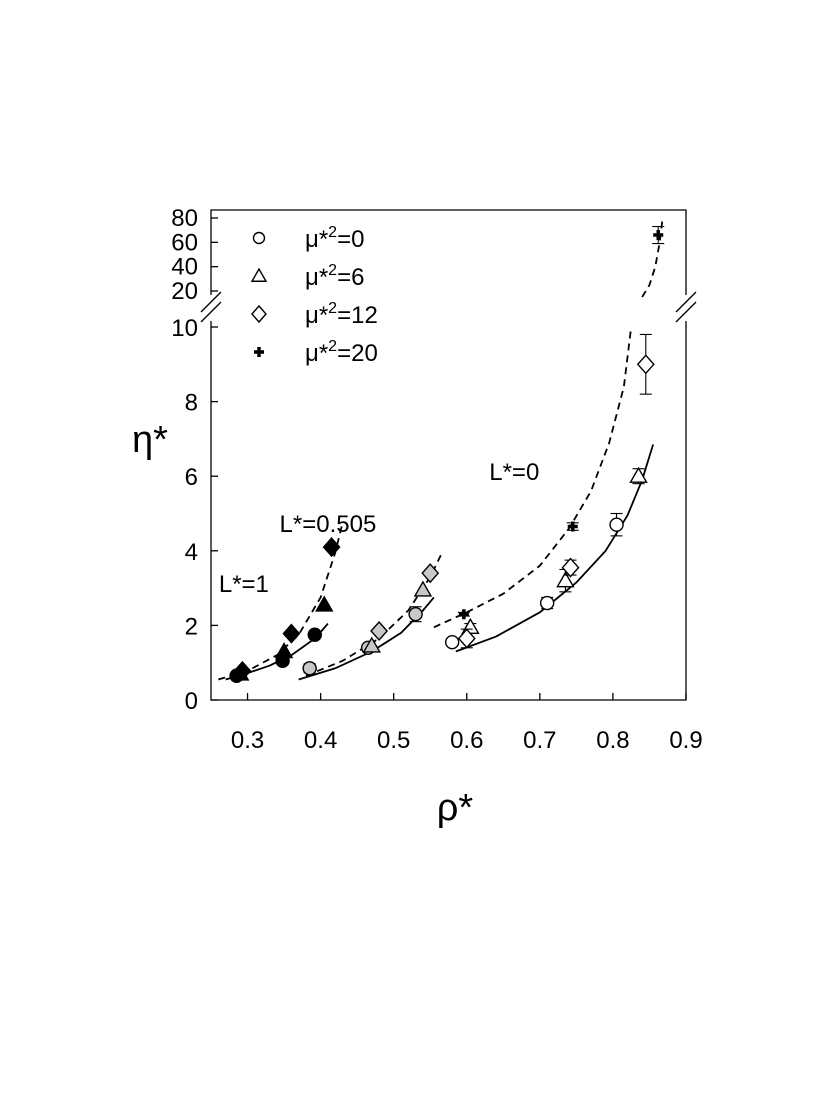  I want to click on curve-annotation: L*=0, so click(514, 472).